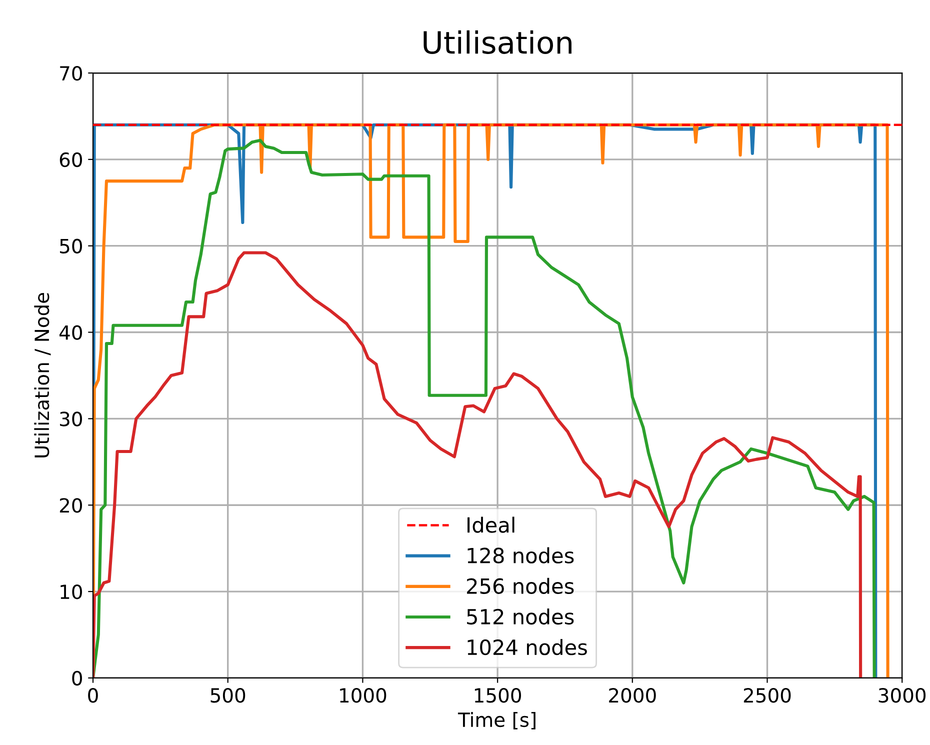 This screenshot has width=930, height=745. Describe the element at coordinates (71, 73) in the screenshot. I see `y-tick-label: 70` at that location.